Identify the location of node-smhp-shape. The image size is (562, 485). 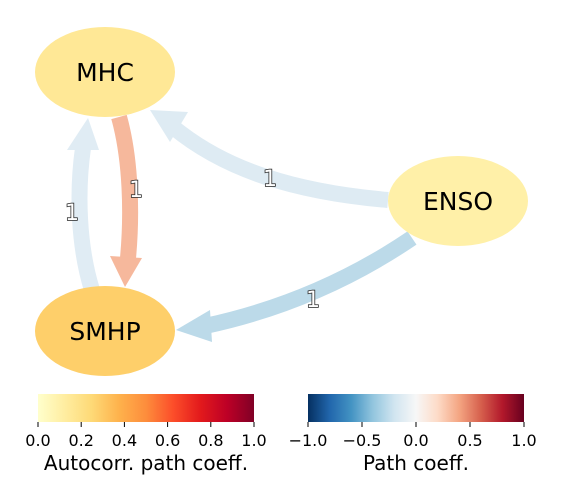
(105, 331).